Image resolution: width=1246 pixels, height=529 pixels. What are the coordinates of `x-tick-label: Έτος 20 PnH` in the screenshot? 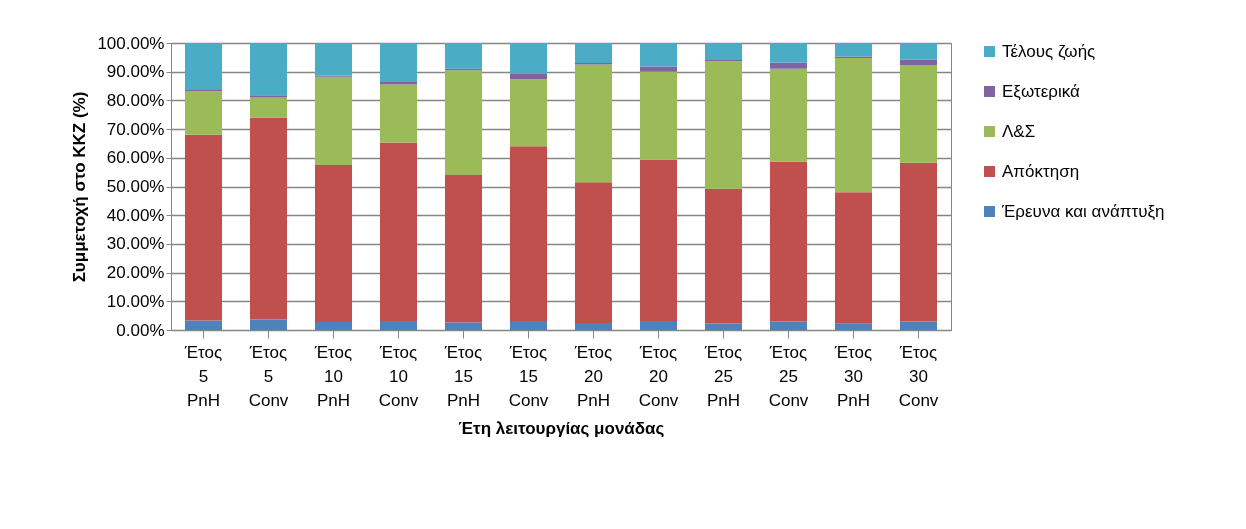 It's located at (593, 376).